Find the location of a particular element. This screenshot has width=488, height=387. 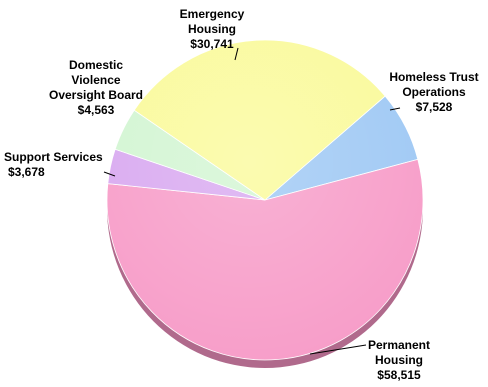

leader-emergency-housing is located at coordinates (236, 54).